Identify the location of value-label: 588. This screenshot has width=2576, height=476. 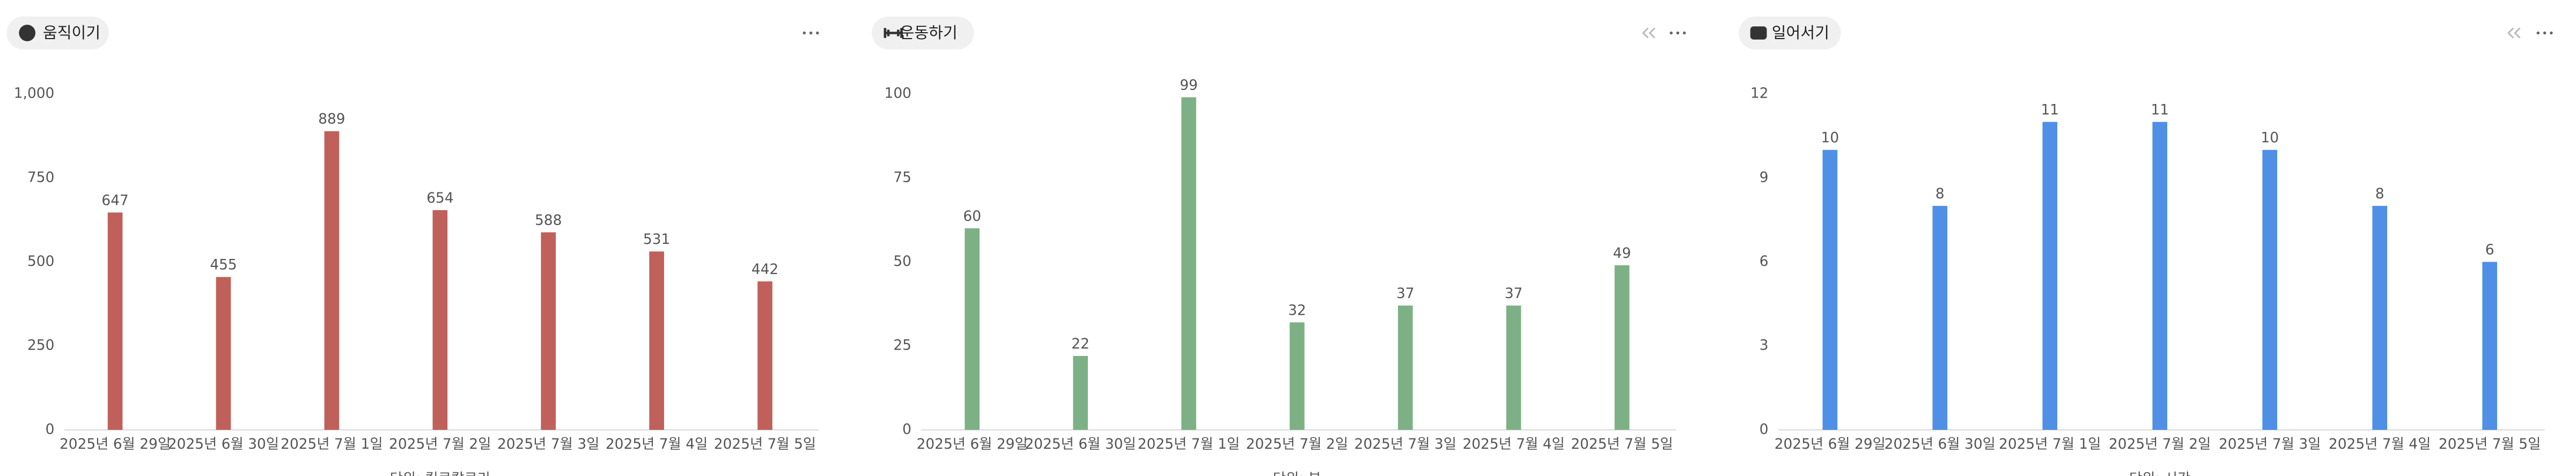
(548, 220).